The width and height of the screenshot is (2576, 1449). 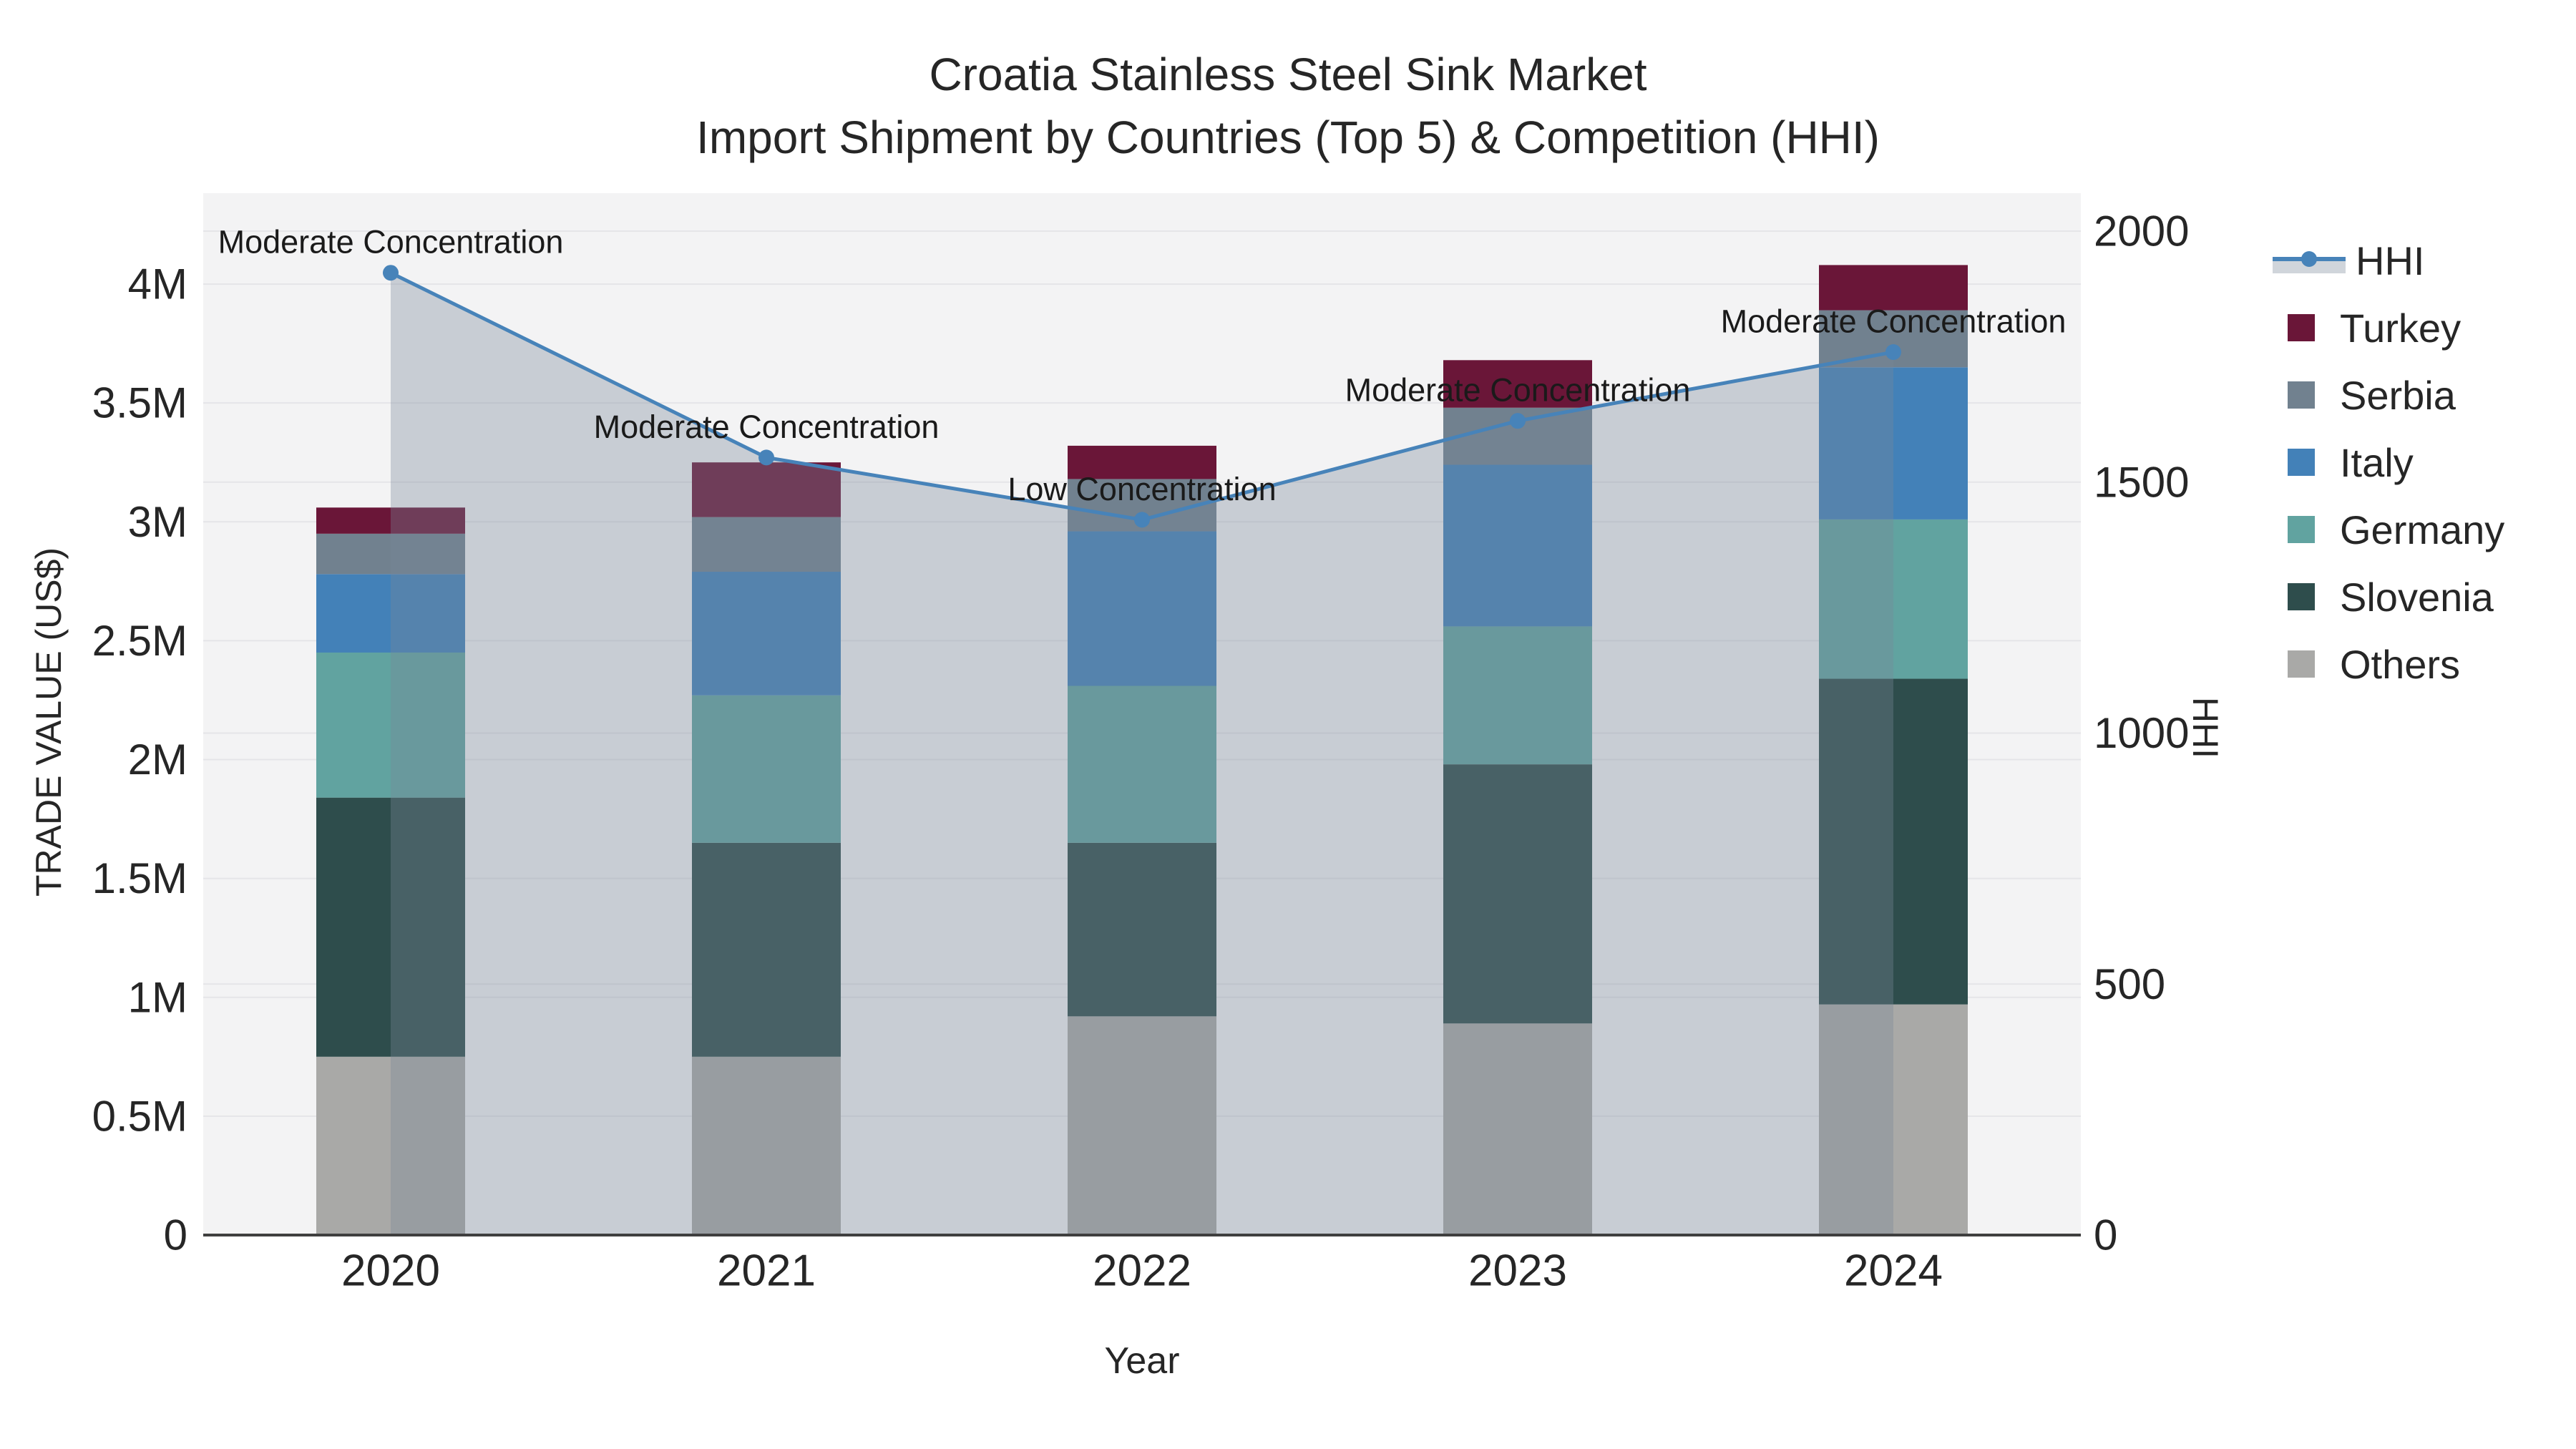 I want to click on legend-item-turkey: Turkey, so click(x=2379, y=327).